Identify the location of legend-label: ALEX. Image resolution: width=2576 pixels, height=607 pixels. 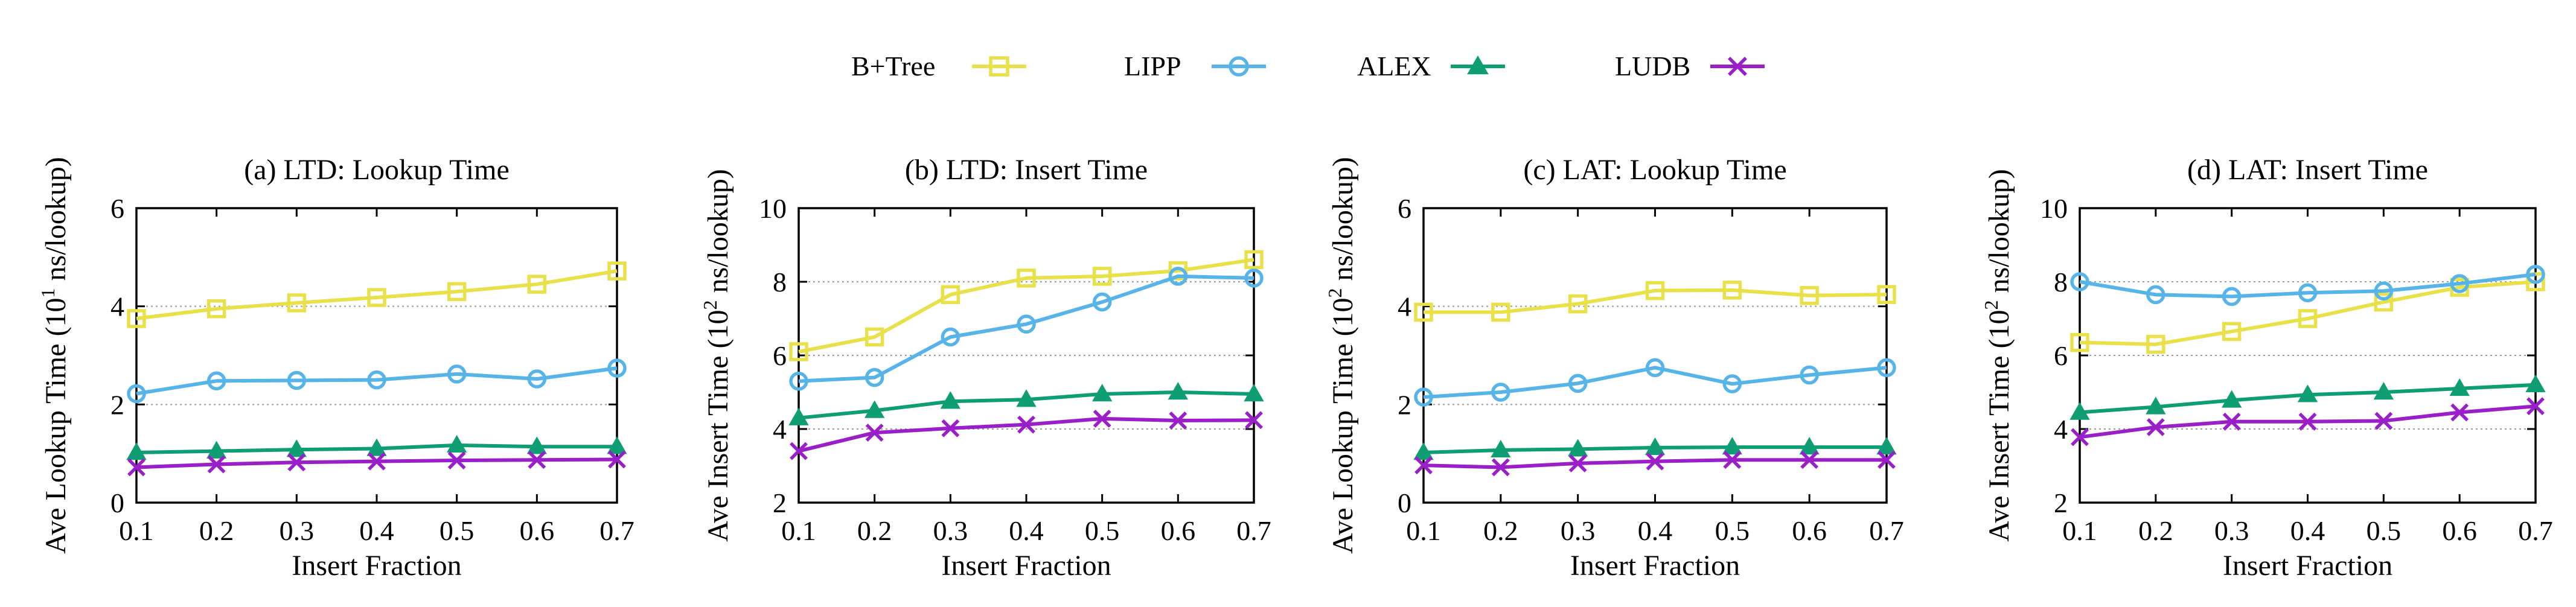
(1394, 66).